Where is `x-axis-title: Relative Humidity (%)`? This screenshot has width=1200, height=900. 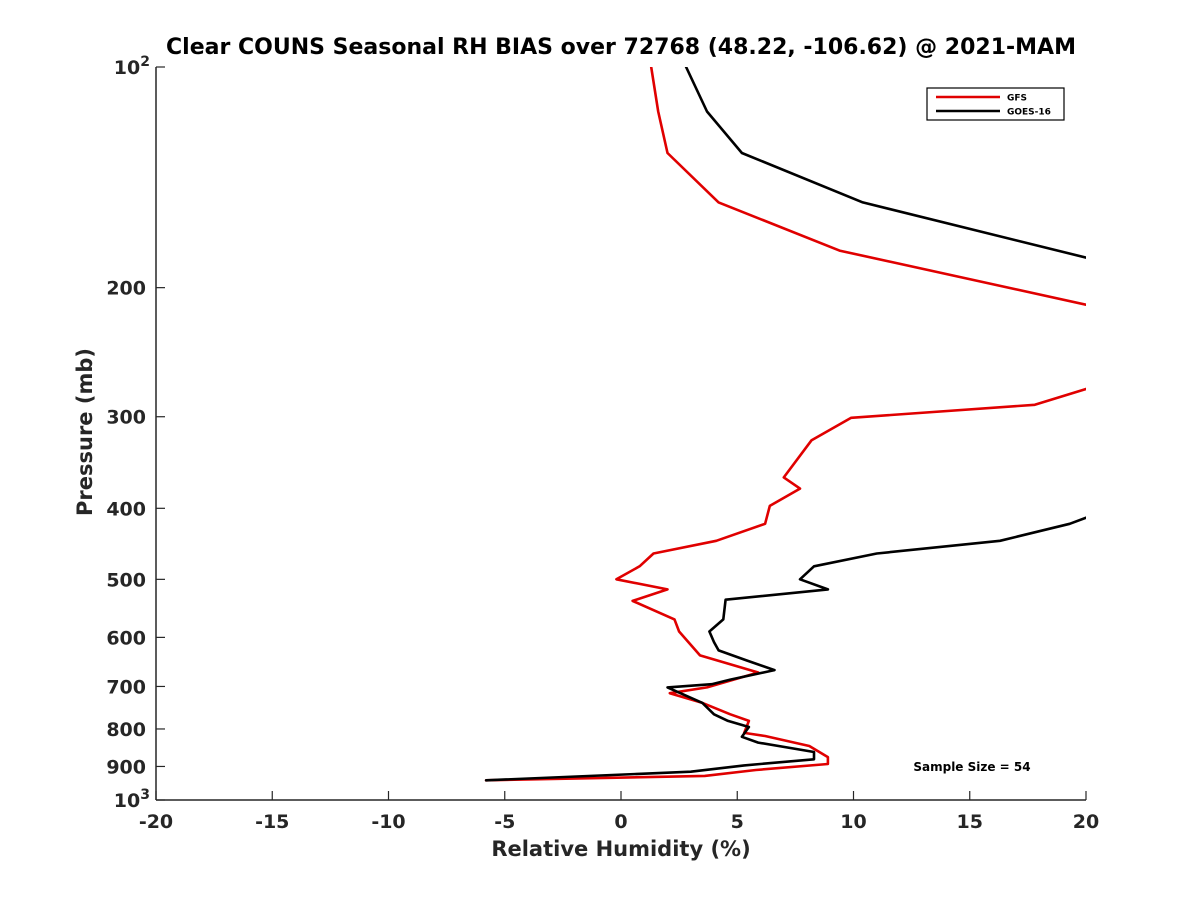
x-axis-title: Relative Humidity (%) is located at coordinates (620, 849).